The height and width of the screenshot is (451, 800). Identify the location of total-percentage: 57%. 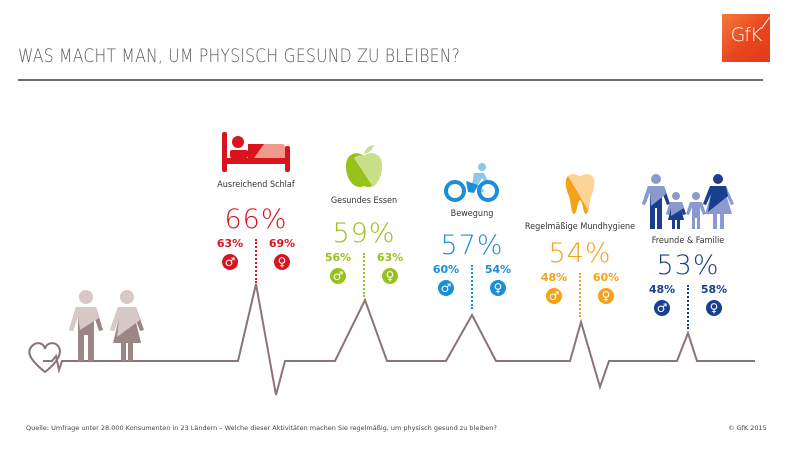
(472, 245).